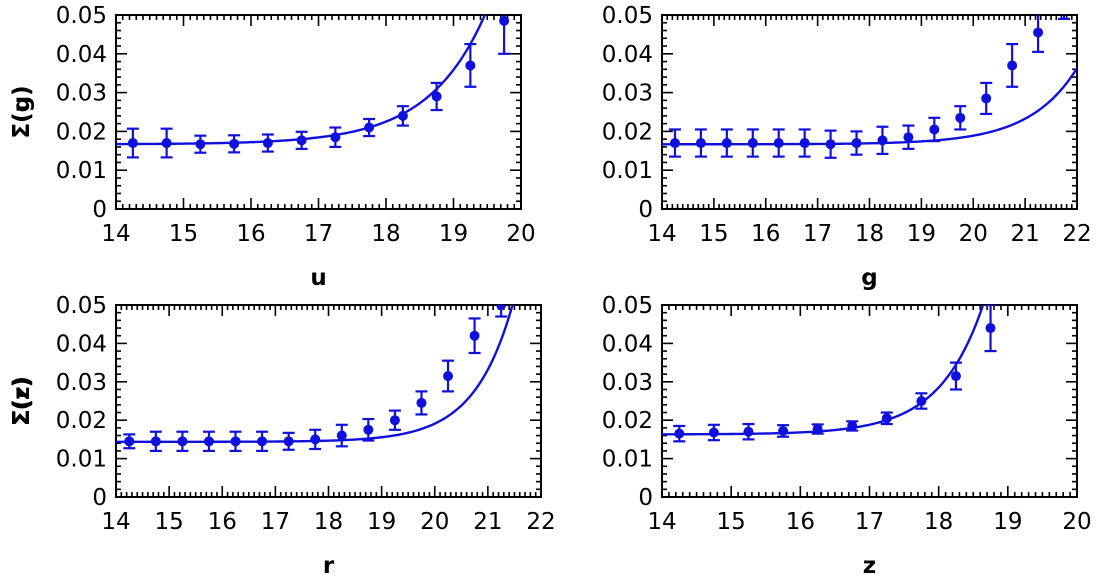 The height and width of the screenshot is (583, 1104). What do you see at coordinates (328, 522) in the screenshot?
I see `x-tick-label: 18` at bounding box center [328, 522].